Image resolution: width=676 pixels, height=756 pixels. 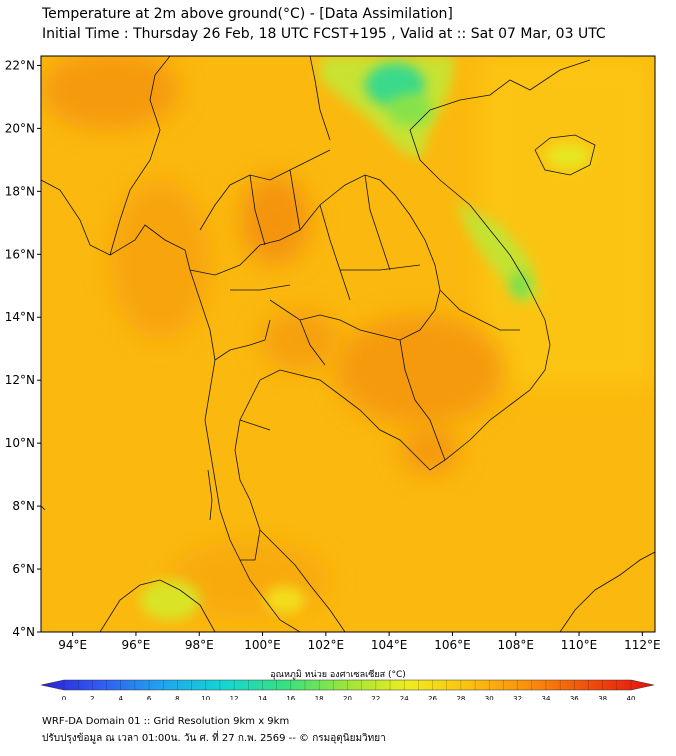 What do you see at coordinates (479, 310) in the screenshot?
I see `border-cambodia-vietnam` at bounding box center [479, 310].